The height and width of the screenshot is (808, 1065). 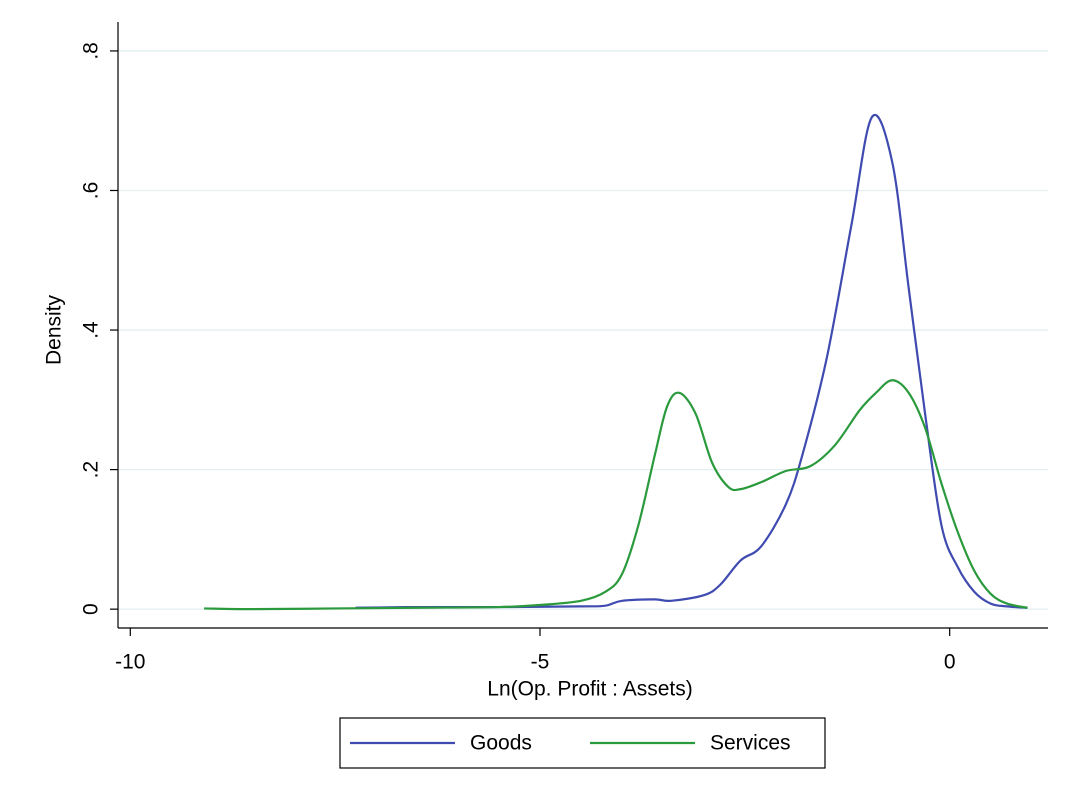 I want to click on y-tick-label: .8, so click(x=91, y=51).